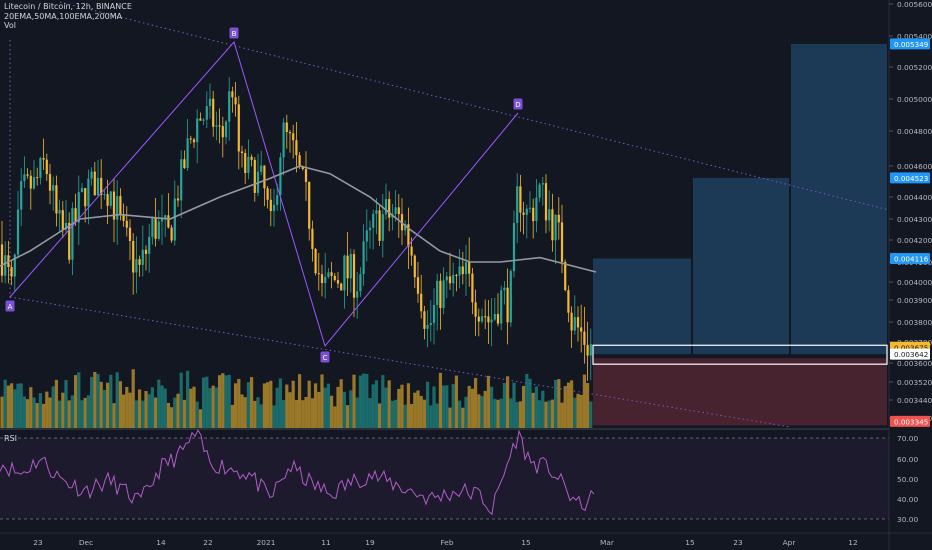 Image resolution: width=932 pixels, height=550 pixels. What do you see at coordinates (790, 542) in the screenshot?
I see `time-tick-label: Apr` at bounding box center [790, 542].